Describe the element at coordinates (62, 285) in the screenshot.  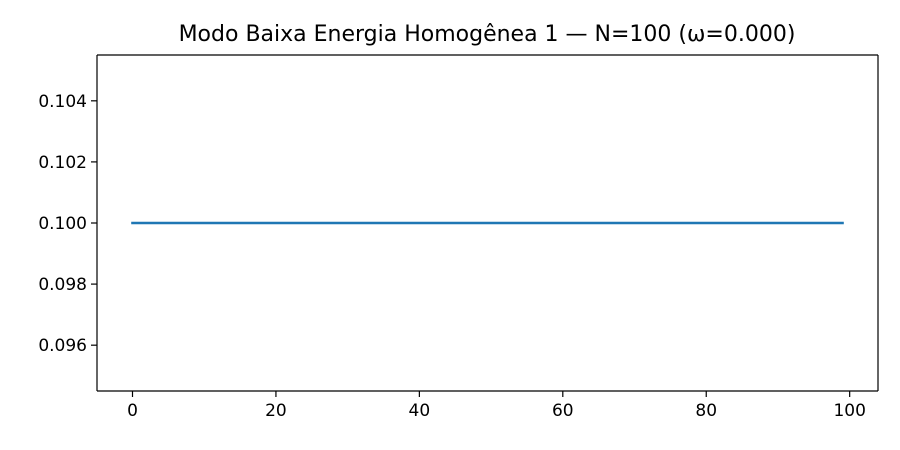
I see `y-tick-label: 0.098` at that location.